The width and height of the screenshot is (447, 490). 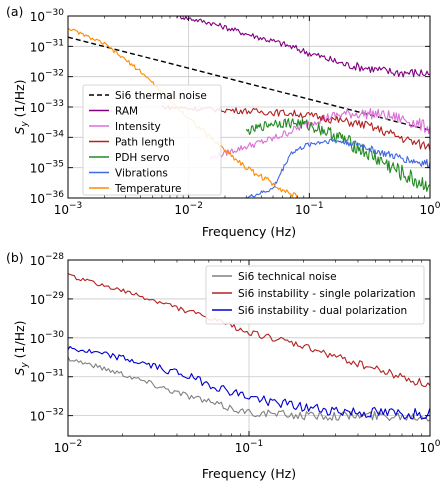 I want to click on y-tick-label: 10−34, so click(x=47, y=137).